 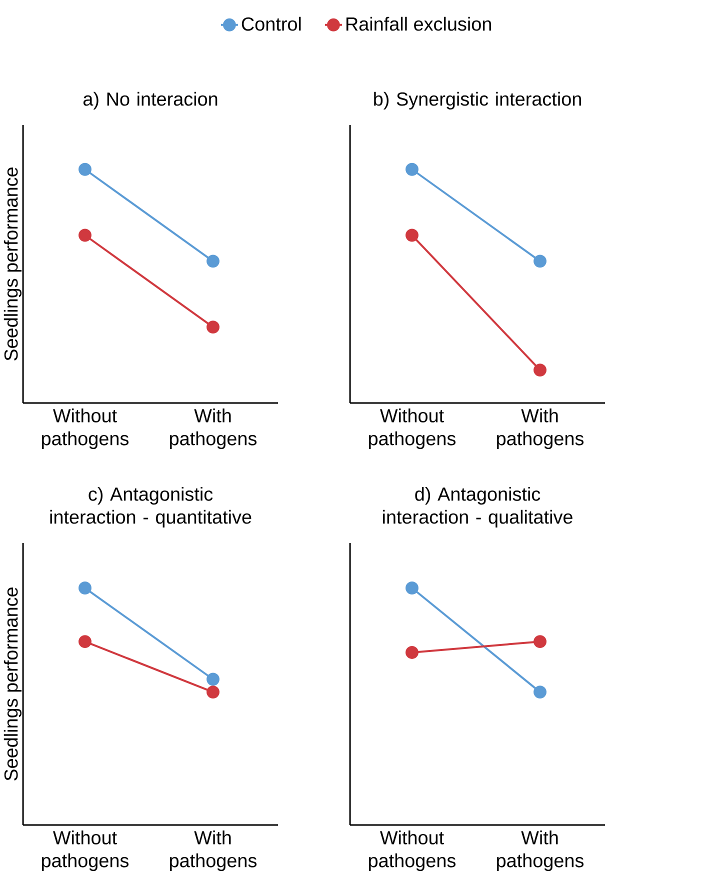 I want to click on chart-title: a) No interacion, so click(x=150, y=101).